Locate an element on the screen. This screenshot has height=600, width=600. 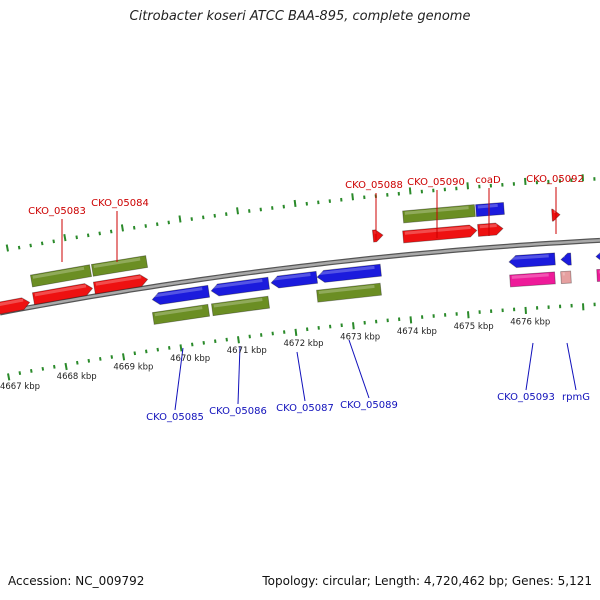
backbone-line is located at coordinates (300, 277).